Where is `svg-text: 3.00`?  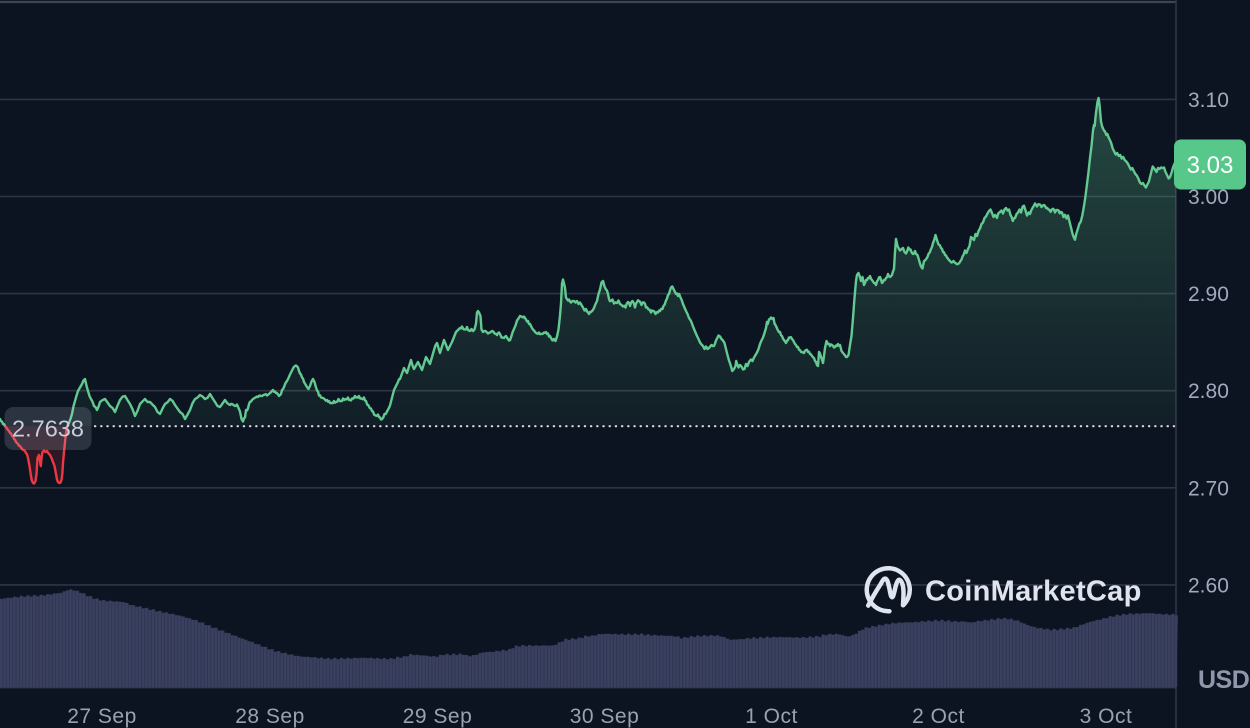 svg-text: 3.00 is located at coordinates (1208, 197).